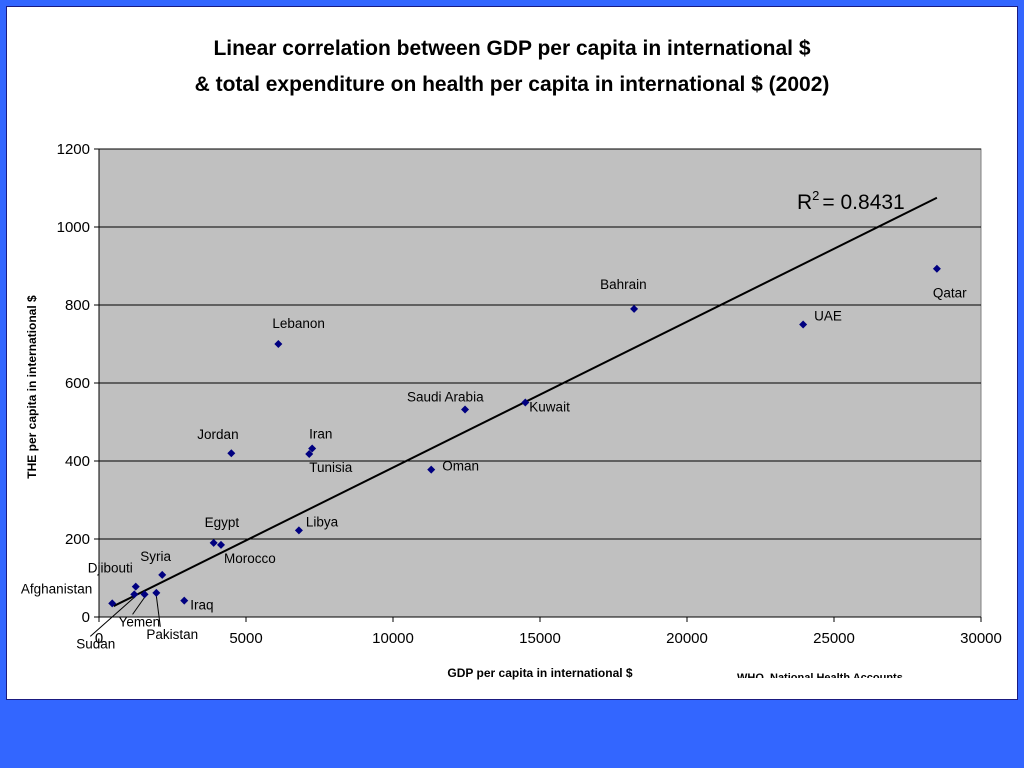 The height and width of the screenshot is (768, 1024). Describe the element at coordinates (431, 469) in the screenshot. I see `point-oman` at that location.